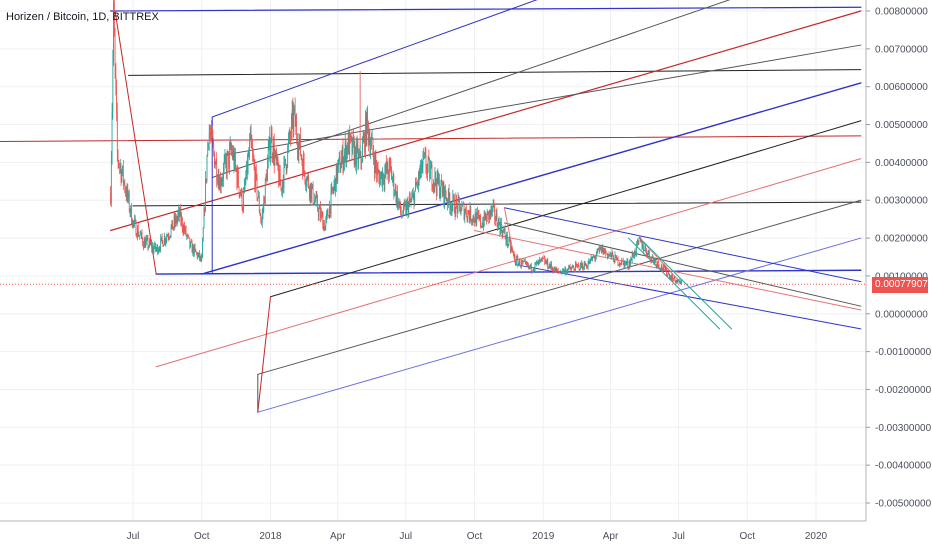 The height and width of the screenshot is (550, 932). What do you see at coordinates (901, 276) in the screenshot?
I see `price-tick-label: 0.00100000` at bounding box center [901, 276].